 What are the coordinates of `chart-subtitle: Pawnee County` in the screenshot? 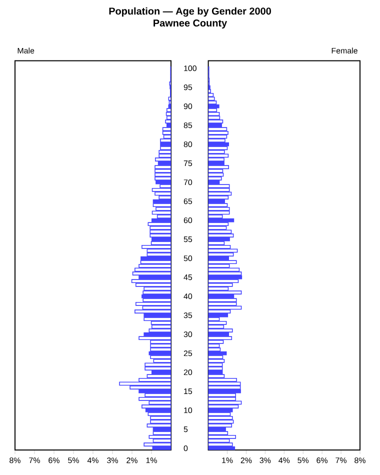 It's located at (191, 24).